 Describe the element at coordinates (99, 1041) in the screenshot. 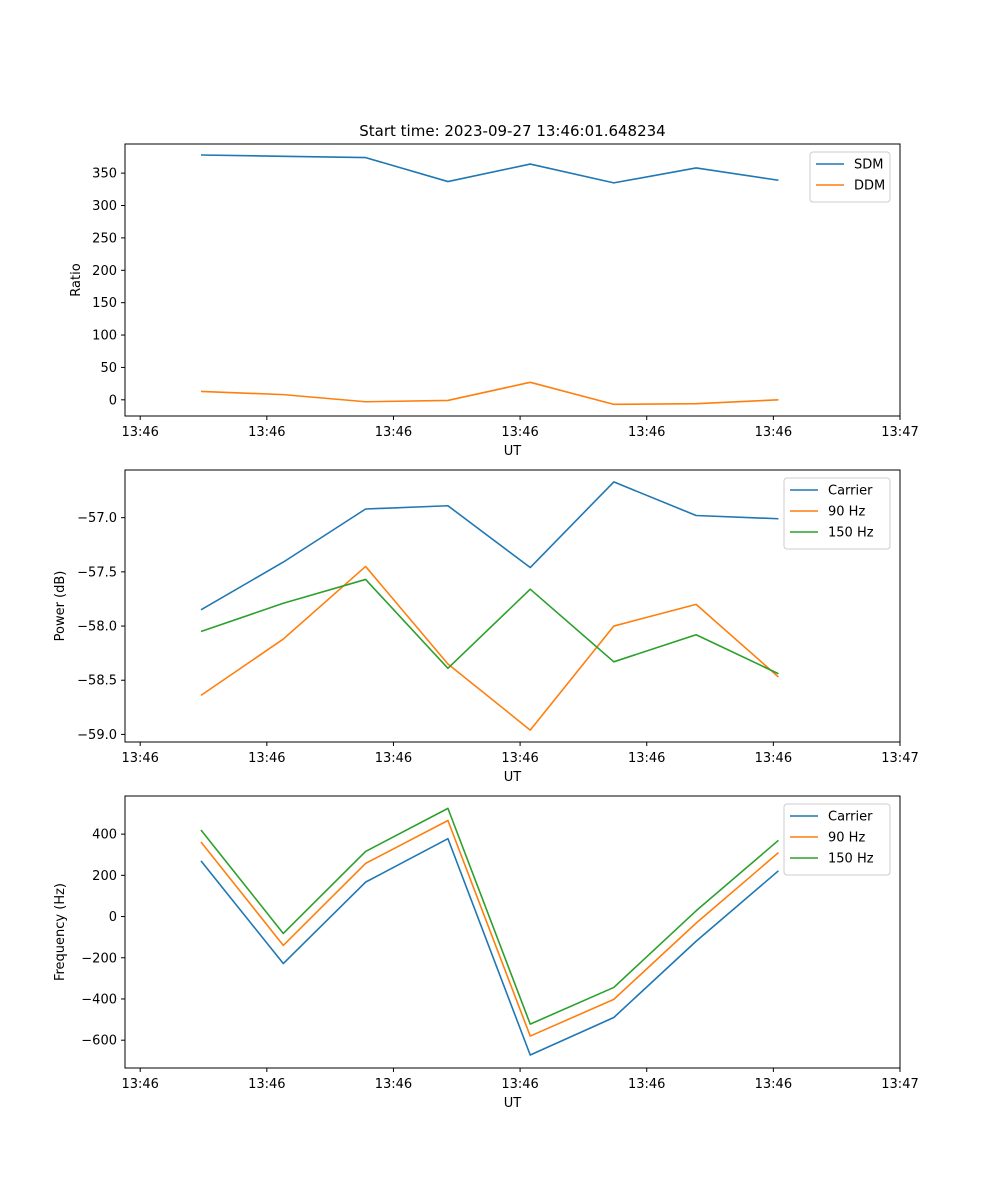

I see `y-tick-label: −600` at that location.